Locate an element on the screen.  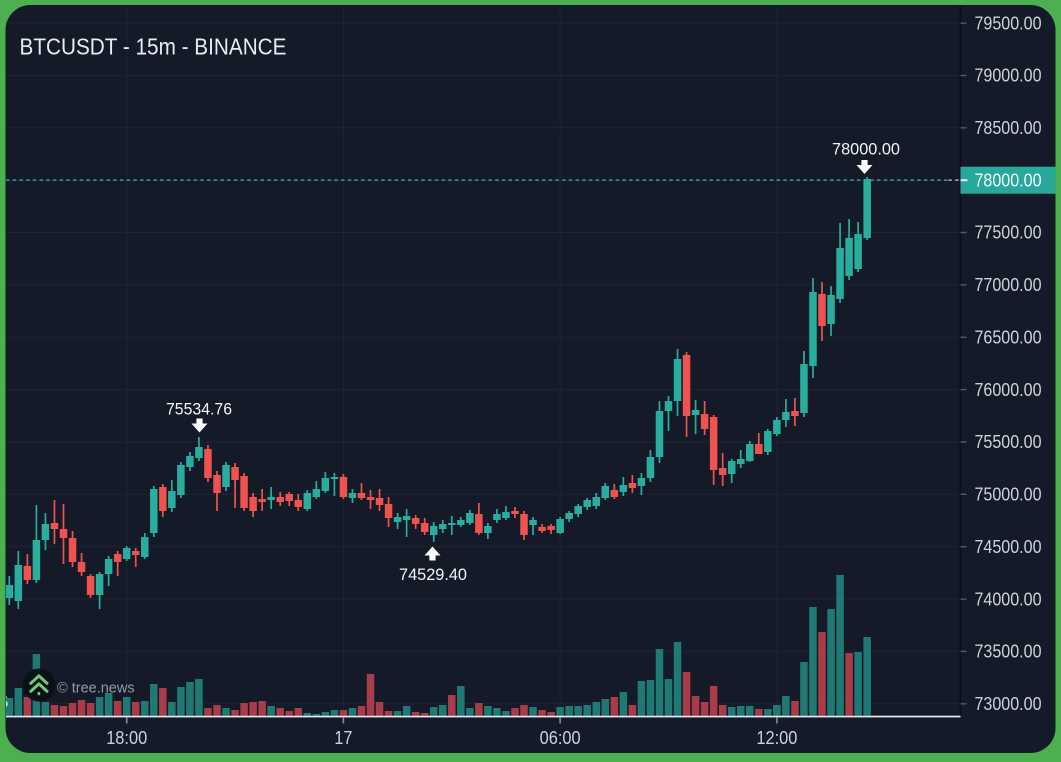
svg-text: 17 is located at coordinates (343, 738).